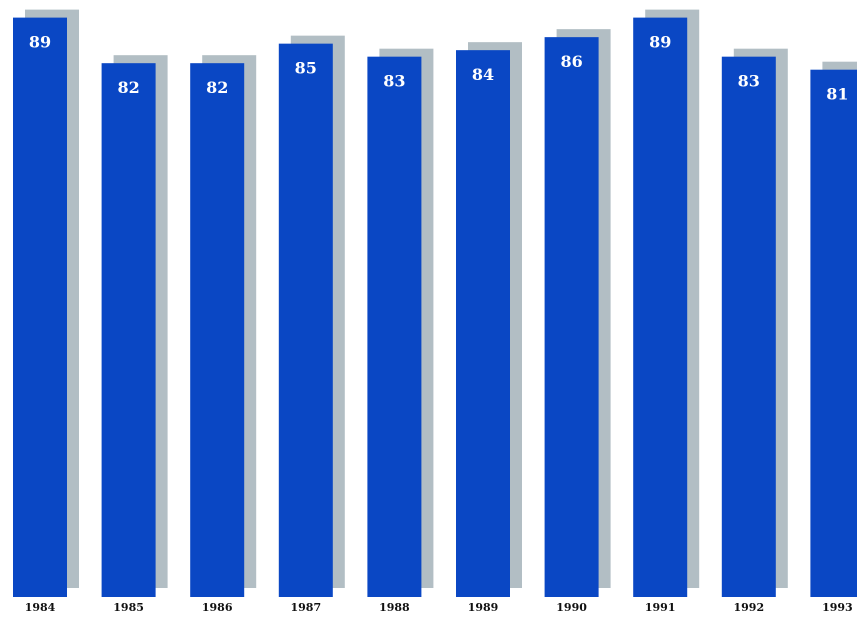 The width and height of the screenshot is (857, 618). I want to click on value-label-1992: 83, so click(749, 81).